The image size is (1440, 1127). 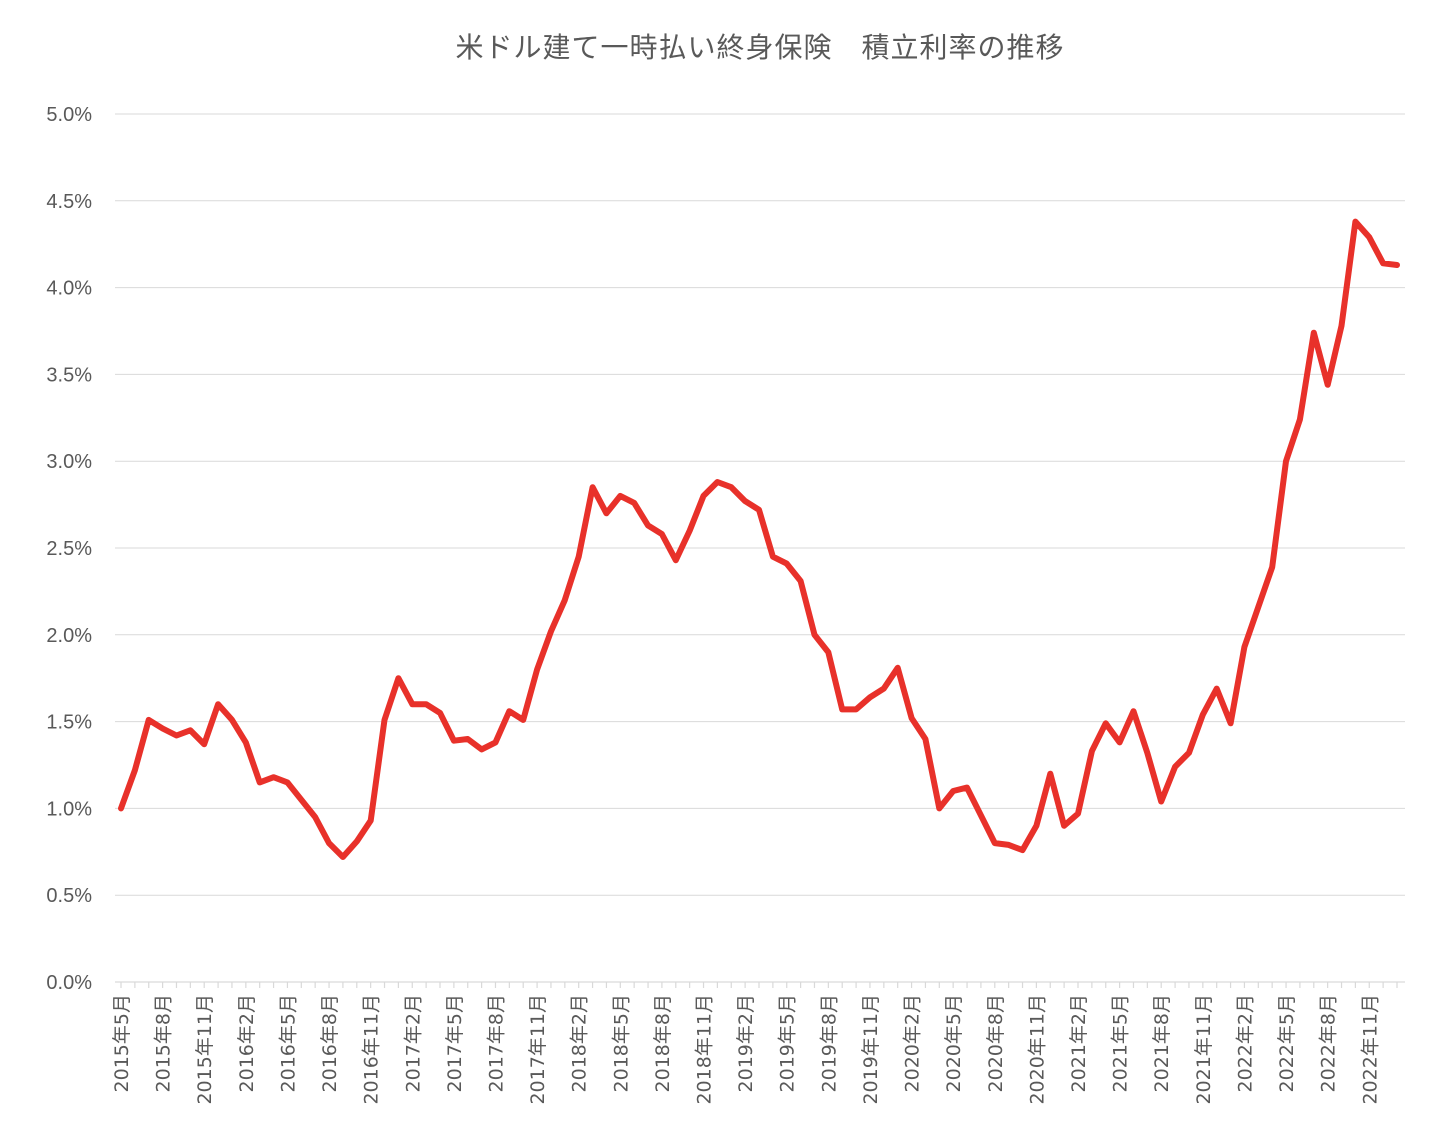 What do you see at coordinates (705, 1049) in the screenshot?
I see `x-tick-label: 2018年11月` at bounding box center [705, 1049].